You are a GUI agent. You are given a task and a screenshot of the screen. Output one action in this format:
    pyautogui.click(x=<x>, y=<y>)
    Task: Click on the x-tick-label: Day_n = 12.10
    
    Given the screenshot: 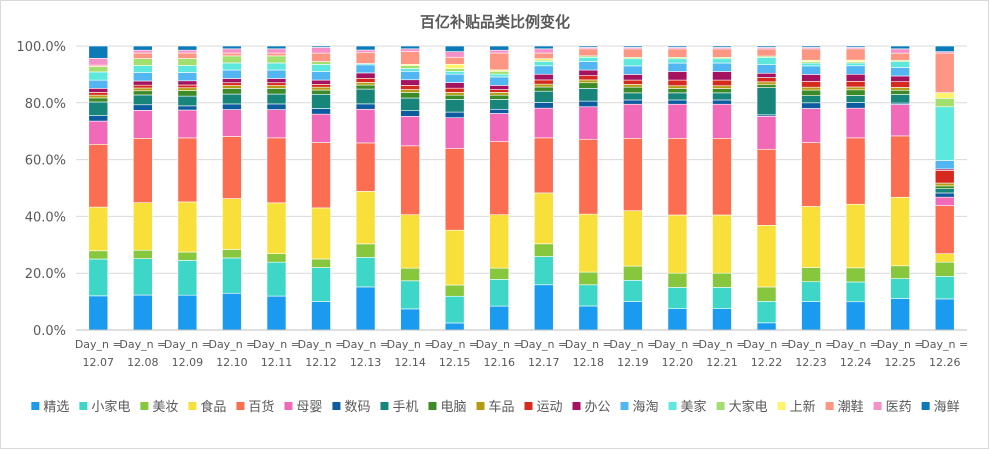 What is the action you would take?
    pyautogui.click(x=231, y=353)
    